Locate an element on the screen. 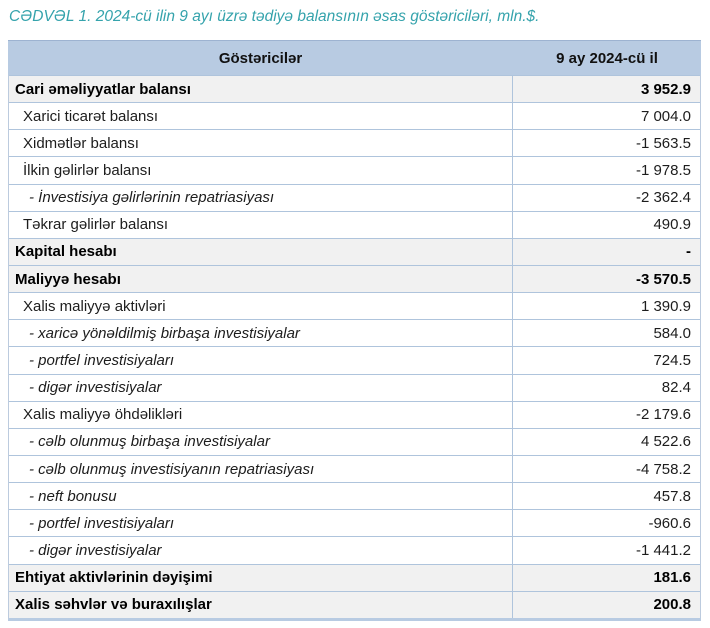 The height and width of the screenshot is (628, 710). table-row: Xalis səhvlər və buraxılışlar 200.8 is located at coordinates (354, 604).